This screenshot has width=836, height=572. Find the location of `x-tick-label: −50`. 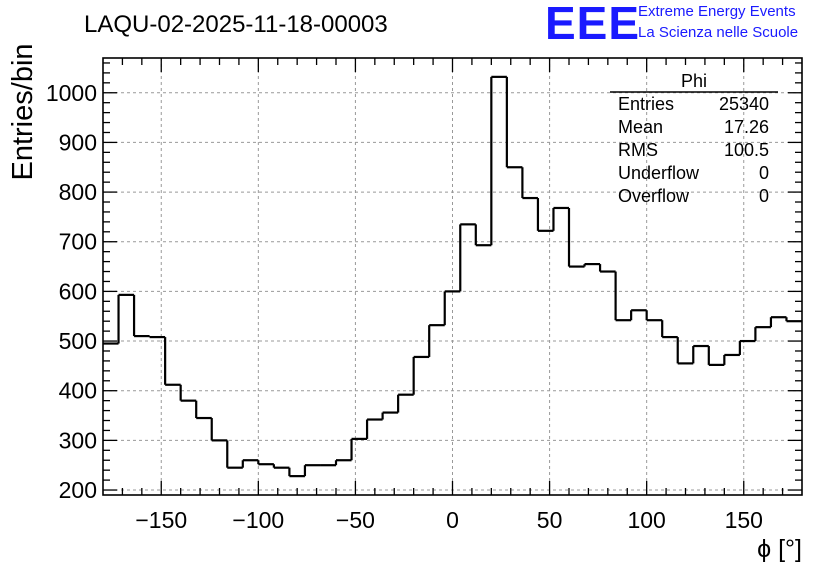

x-tick-label: −50 is located at coordinates (355, 520).